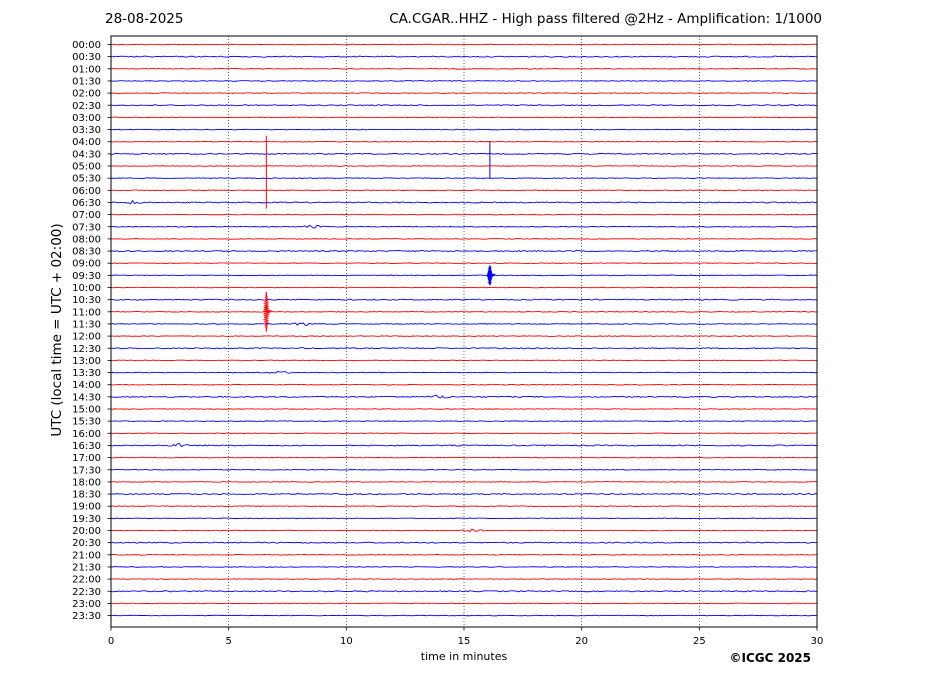 Image resolution: width=927 pixels, height=696 pixels. Describe the element at coordinates (86, 81) in the screenshot. I see `y-tick-label: 01:30` at that location.